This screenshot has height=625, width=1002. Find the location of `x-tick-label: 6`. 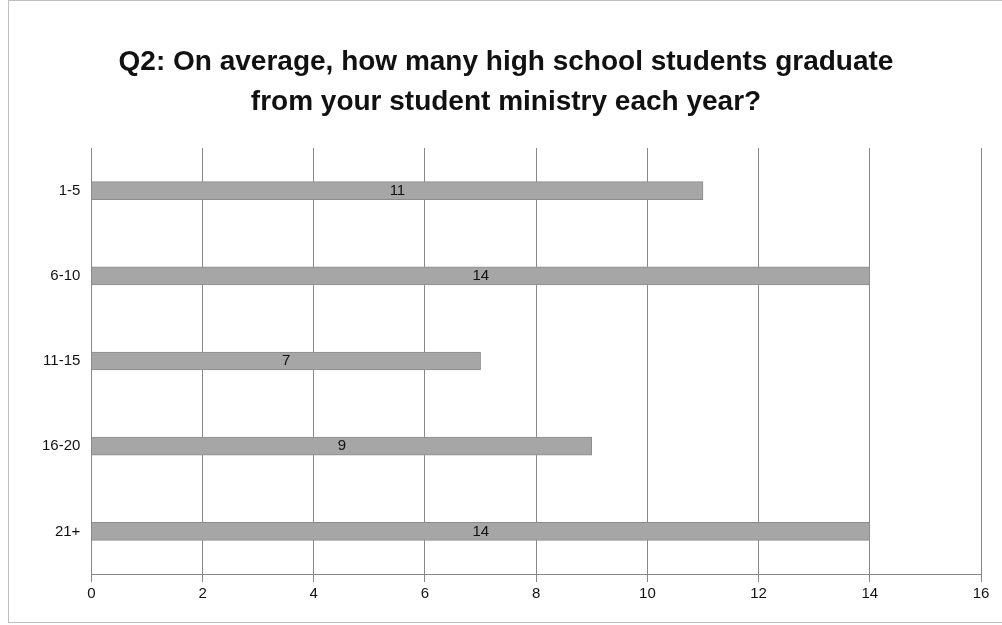

x-tick-label: 6 is located at coordinates (425, 593).